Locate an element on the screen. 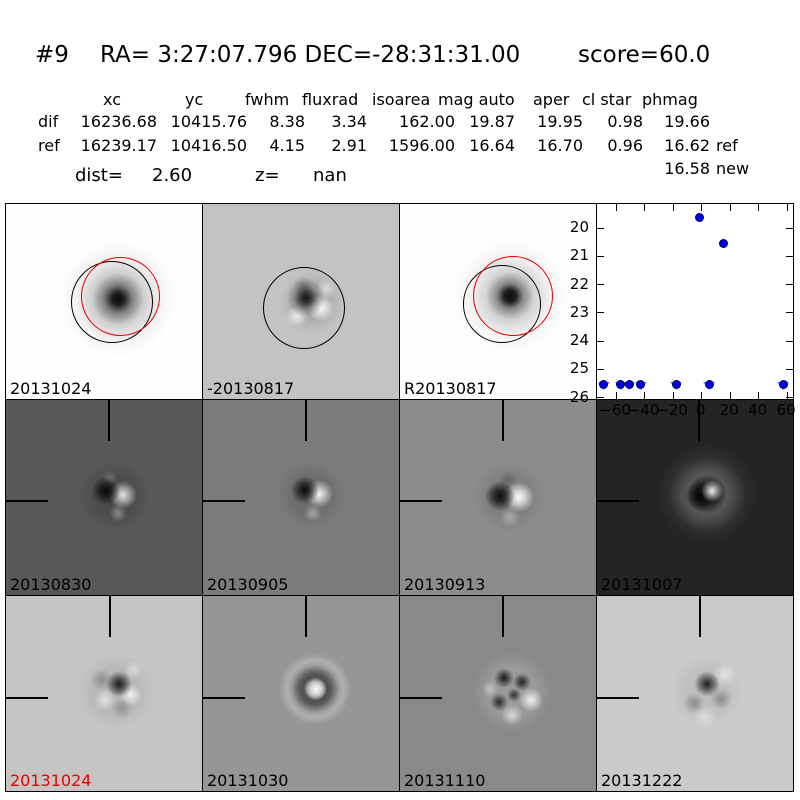 Image resolution: width=800 pixels, height=800 pixels. coordinates-text: RA= 3:27:07.796 DEC=-28:31:31.00 is located at coordinates (310, 55).